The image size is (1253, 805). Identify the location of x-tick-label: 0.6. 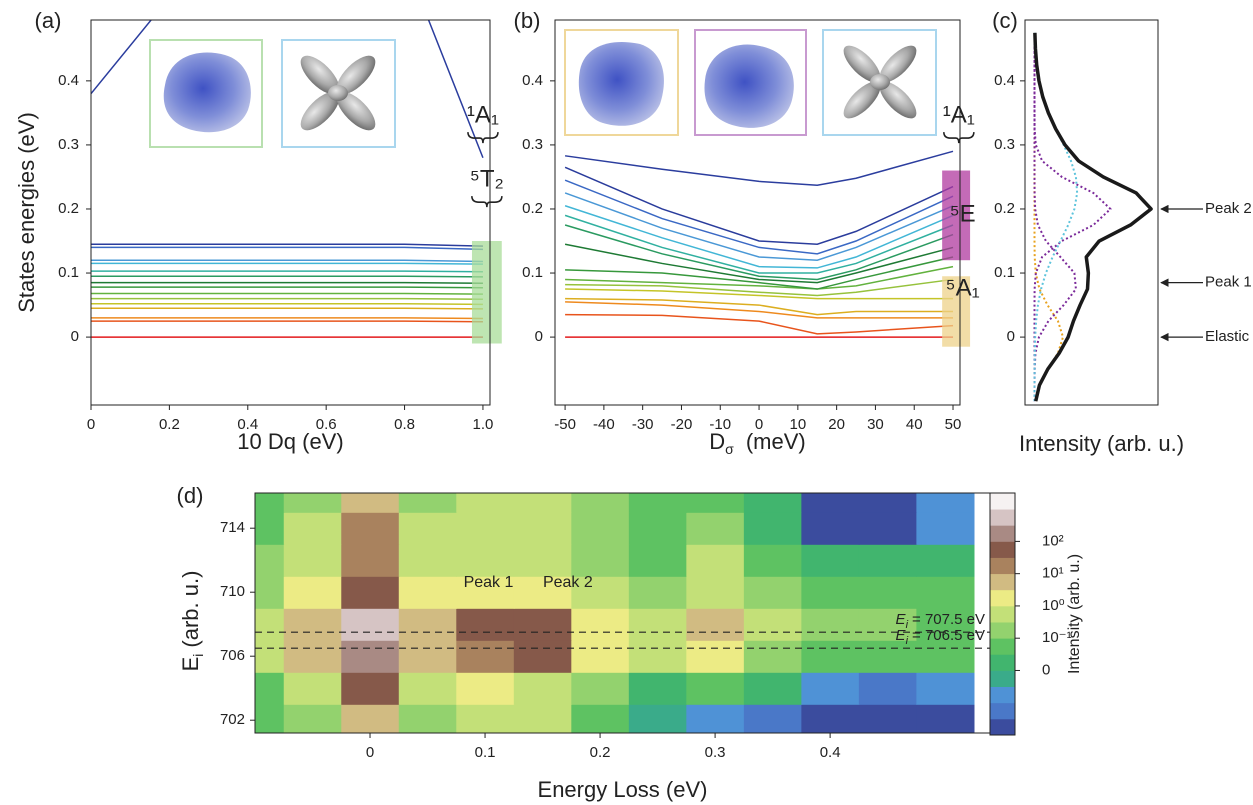
(326, 424).